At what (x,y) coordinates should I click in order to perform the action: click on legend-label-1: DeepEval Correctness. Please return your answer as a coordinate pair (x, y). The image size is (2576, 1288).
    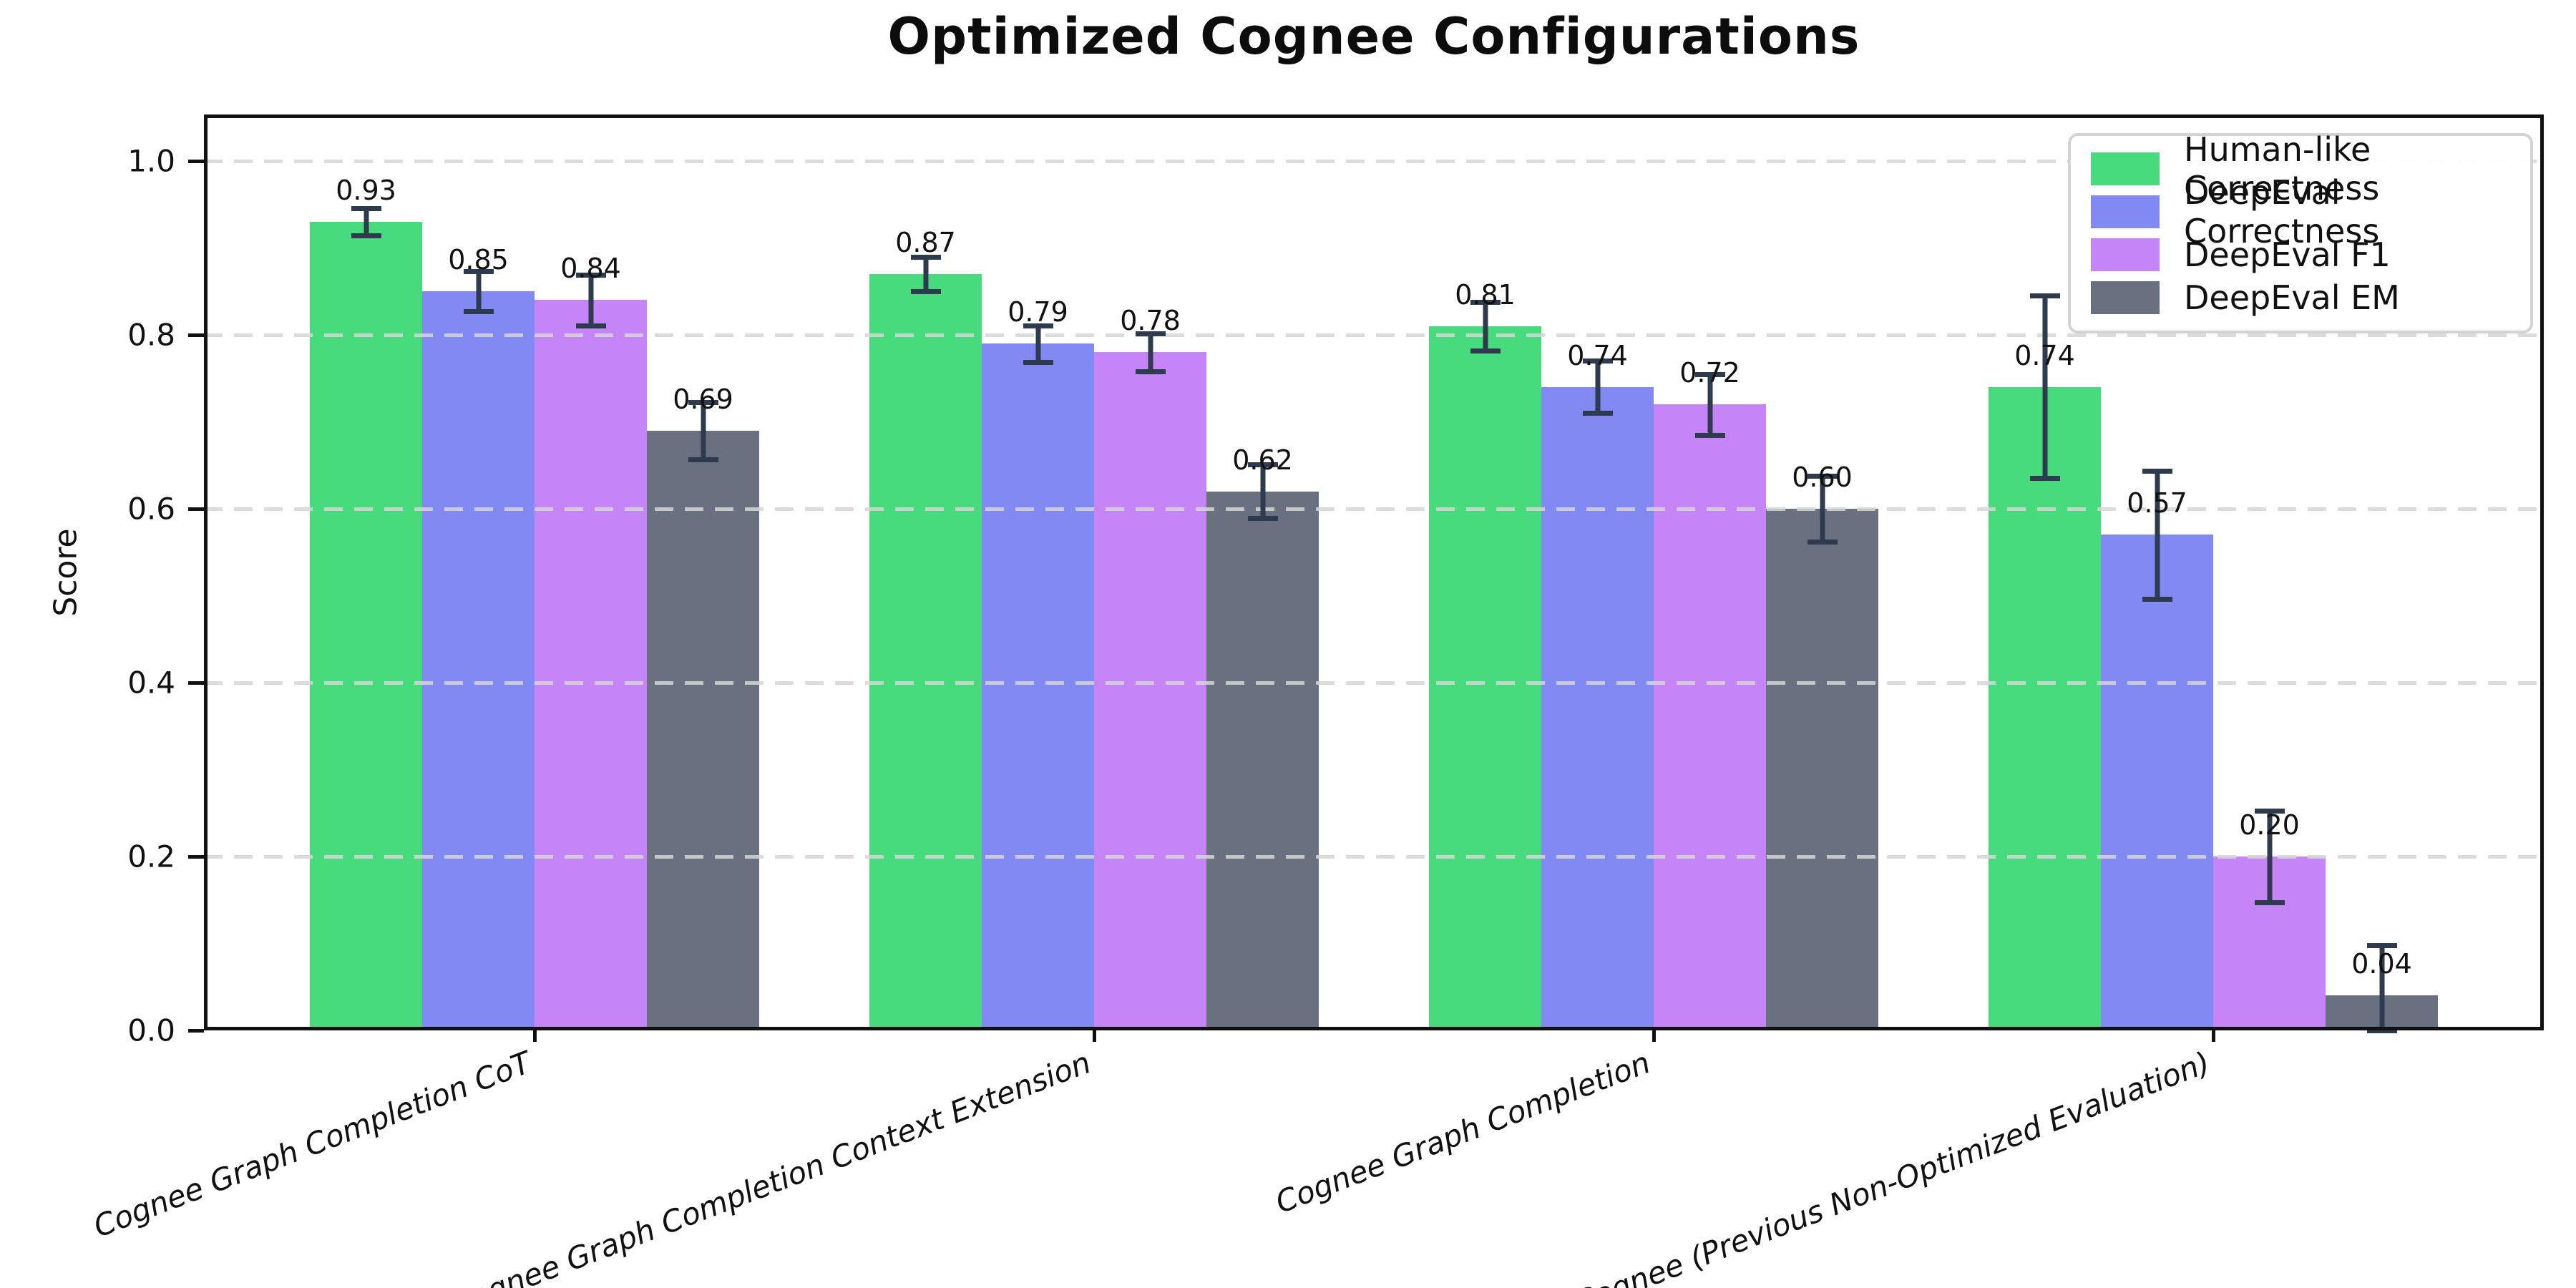
    Looking at the image, I should click on (2282, 211).